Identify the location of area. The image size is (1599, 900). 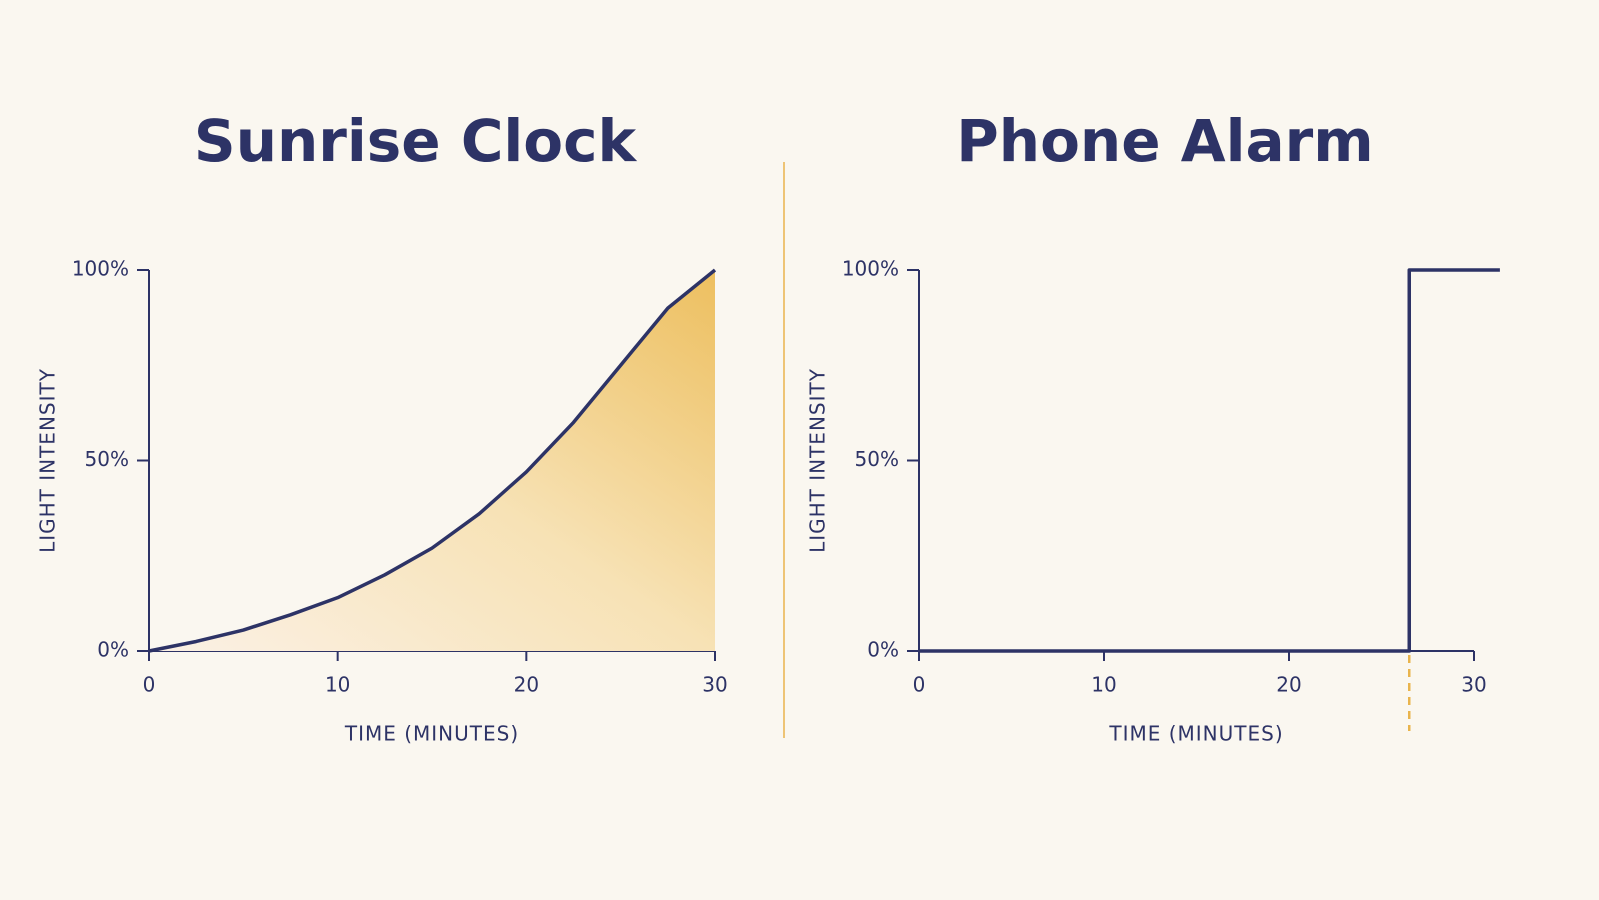
(432, 460).